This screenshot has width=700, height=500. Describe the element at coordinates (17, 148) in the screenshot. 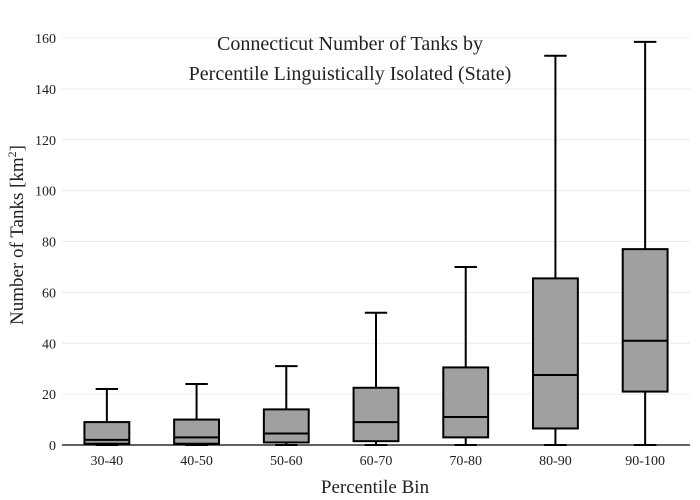

I see `y-axis-title-close: ]` at that location.